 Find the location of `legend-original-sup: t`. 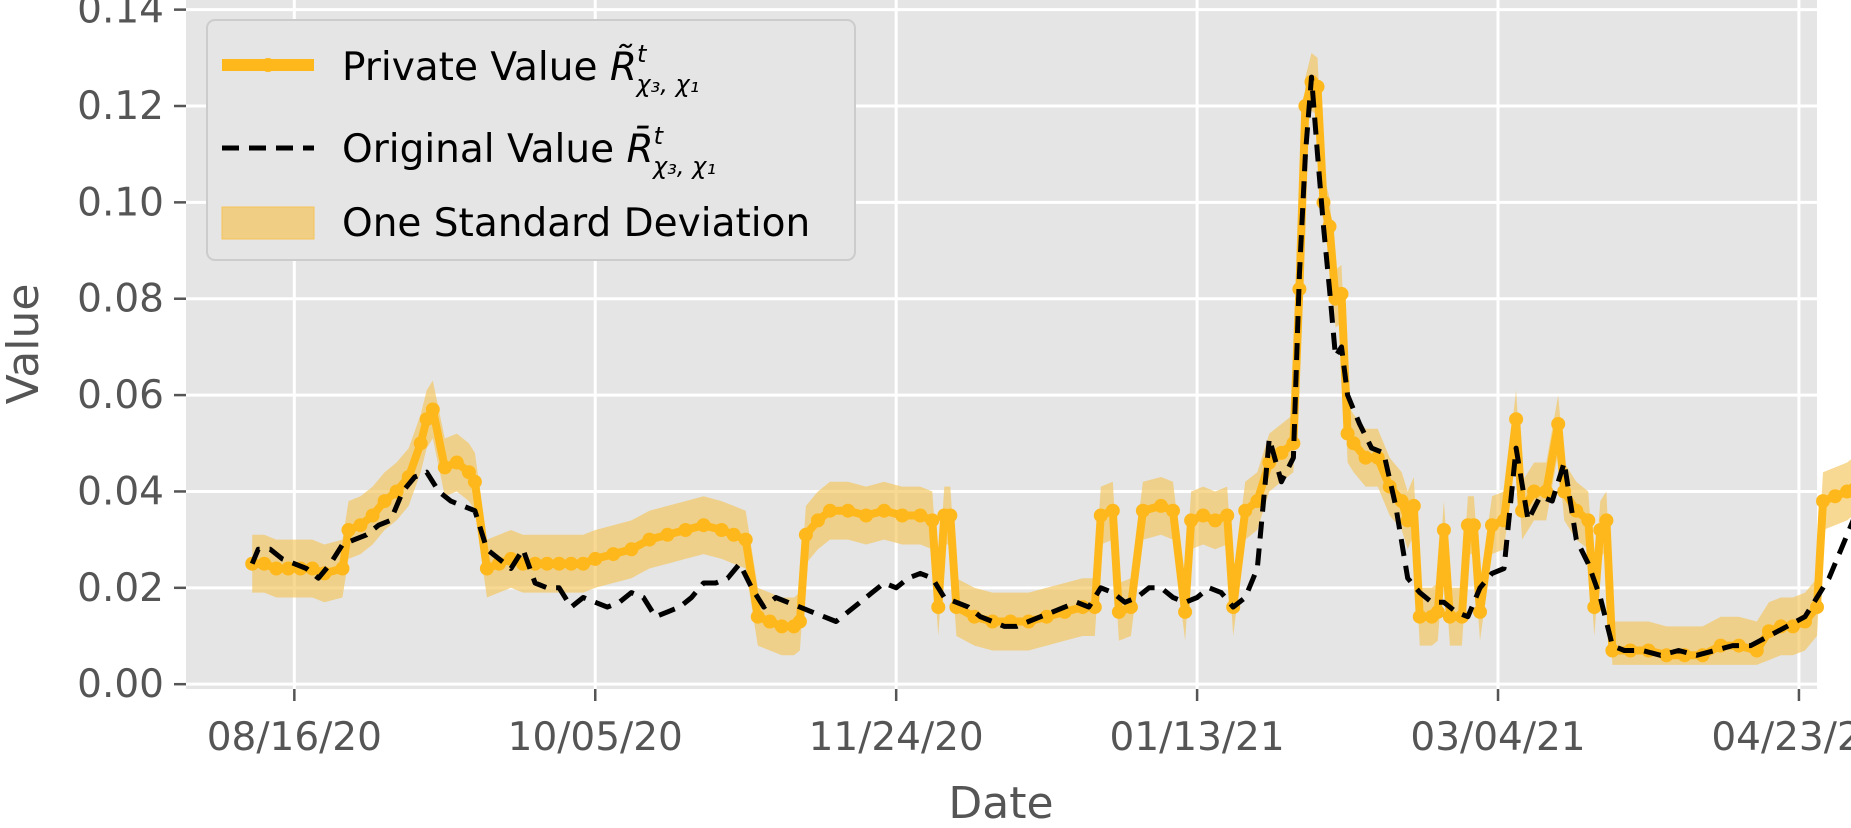

legend-original-sup: t is located at coordinates (659, 136).